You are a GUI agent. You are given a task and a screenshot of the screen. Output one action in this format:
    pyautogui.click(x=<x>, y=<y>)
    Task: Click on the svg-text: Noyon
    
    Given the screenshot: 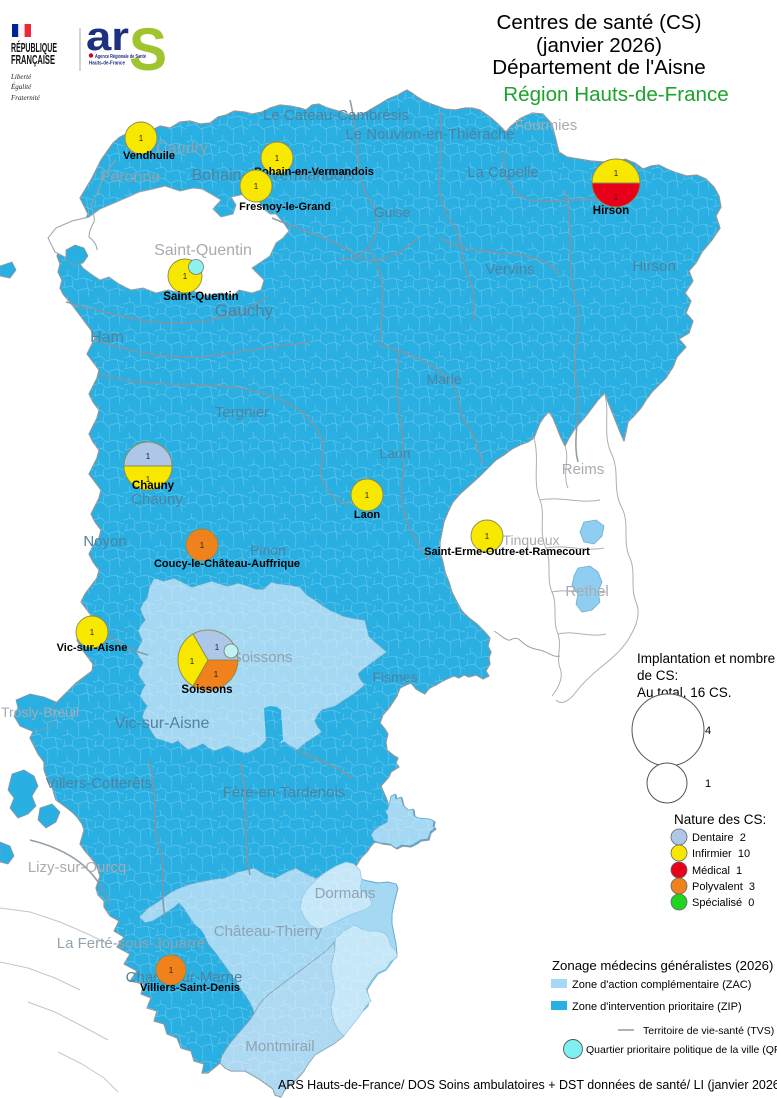 What is the action you would take?
    pyautogui.click(x=104, y=541)
    